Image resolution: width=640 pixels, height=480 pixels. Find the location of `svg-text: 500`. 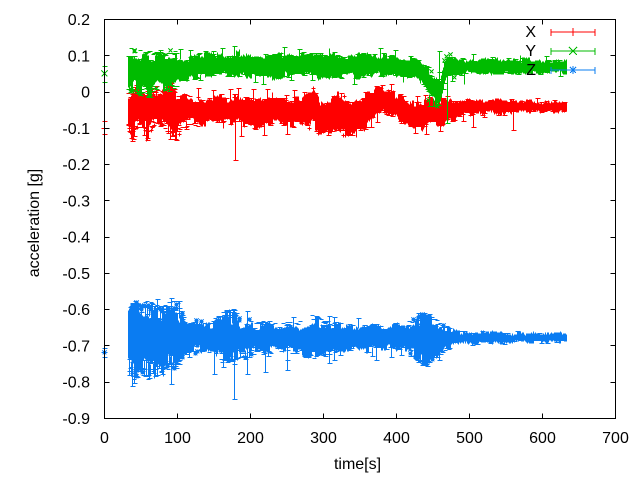

svg-text: 500 is located at coordinates (469, 438).